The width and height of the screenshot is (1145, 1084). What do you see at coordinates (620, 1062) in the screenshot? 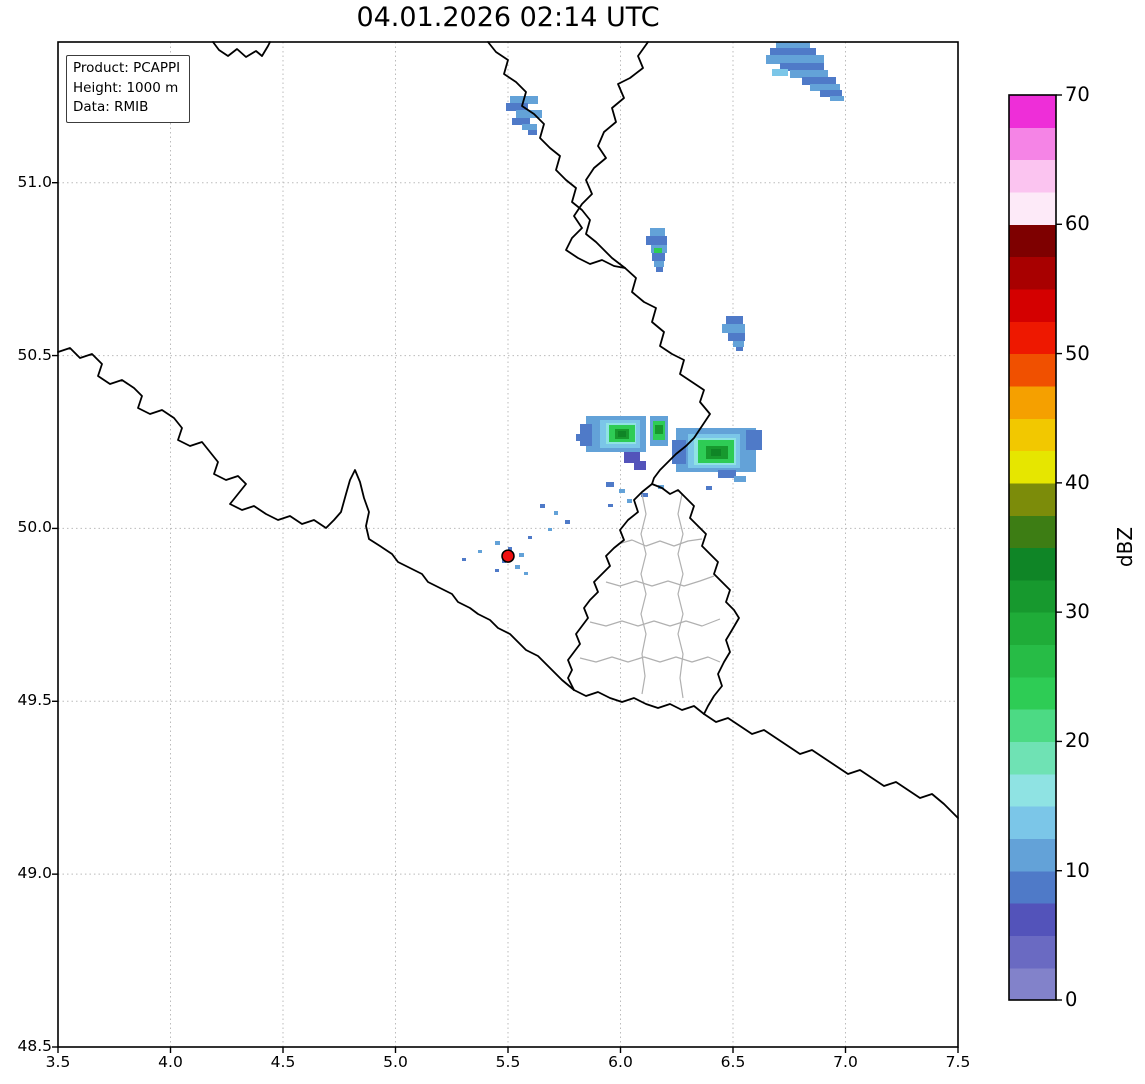
I see `x-tick-label: 6.0` at bounding box center [620, 1062].